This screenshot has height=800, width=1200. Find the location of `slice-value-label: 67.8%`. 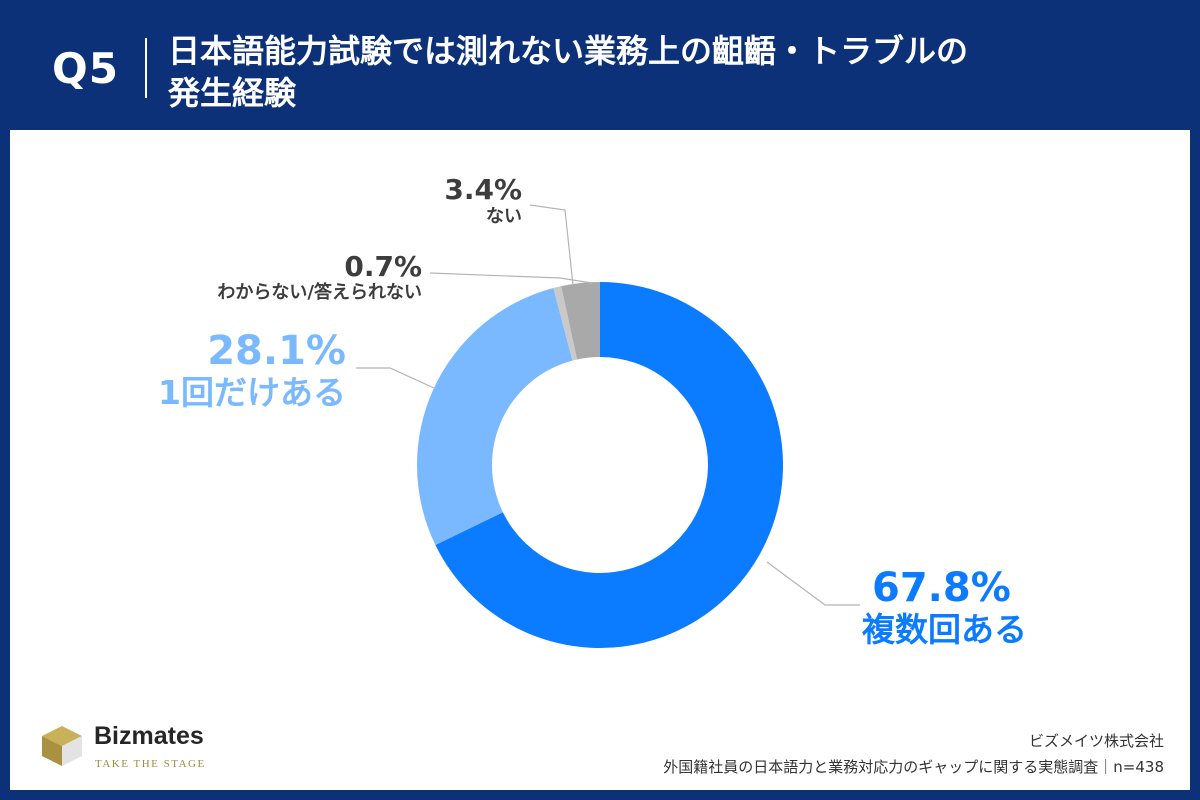

slice-value-label: 67.8% is located at coordinates (941, 588).